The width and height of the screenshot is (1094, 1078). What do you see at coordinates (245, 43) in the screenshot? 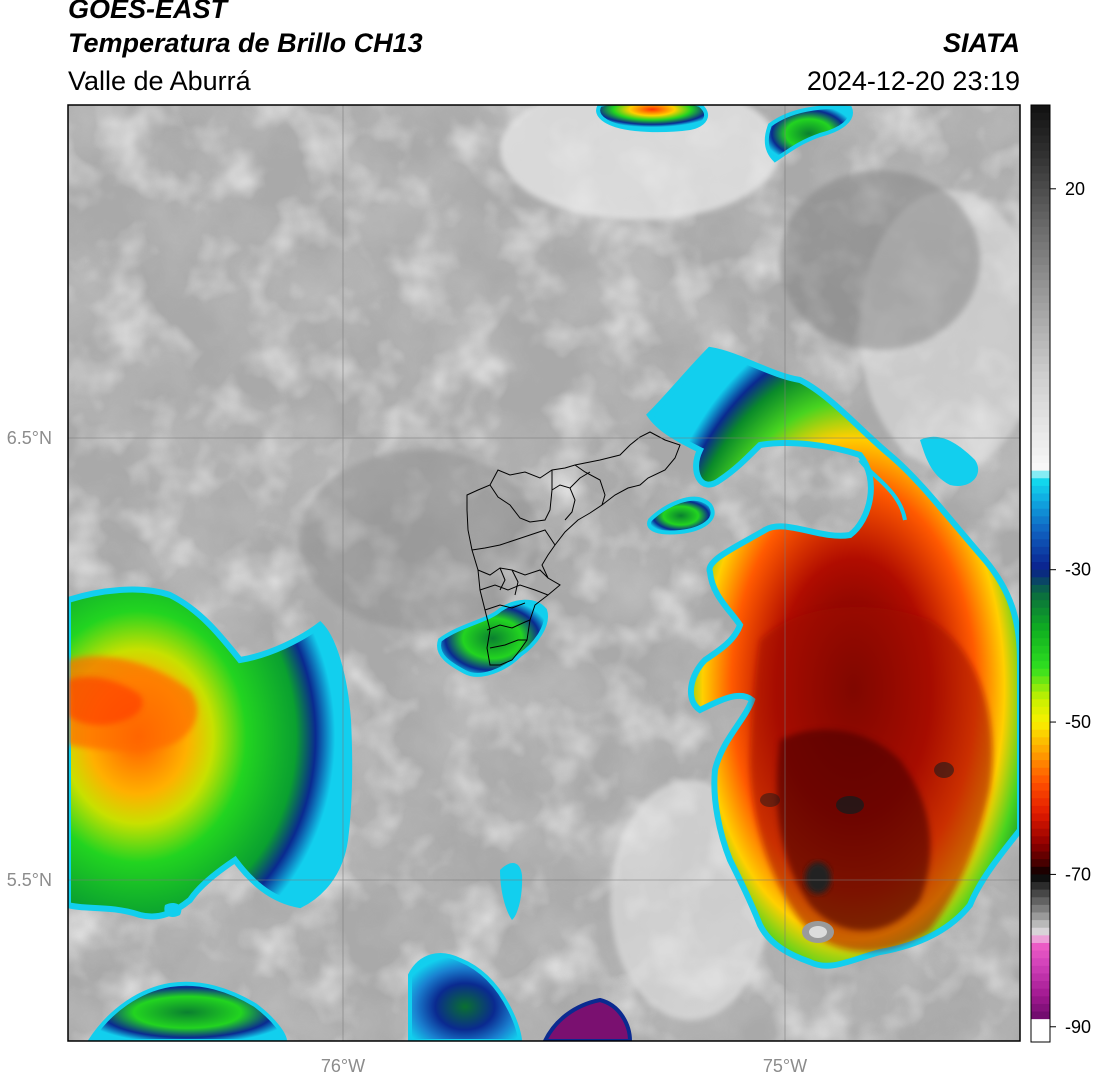
I see `product-title: Temperatura de Brillo CH13` at bounding box center [245, 43].